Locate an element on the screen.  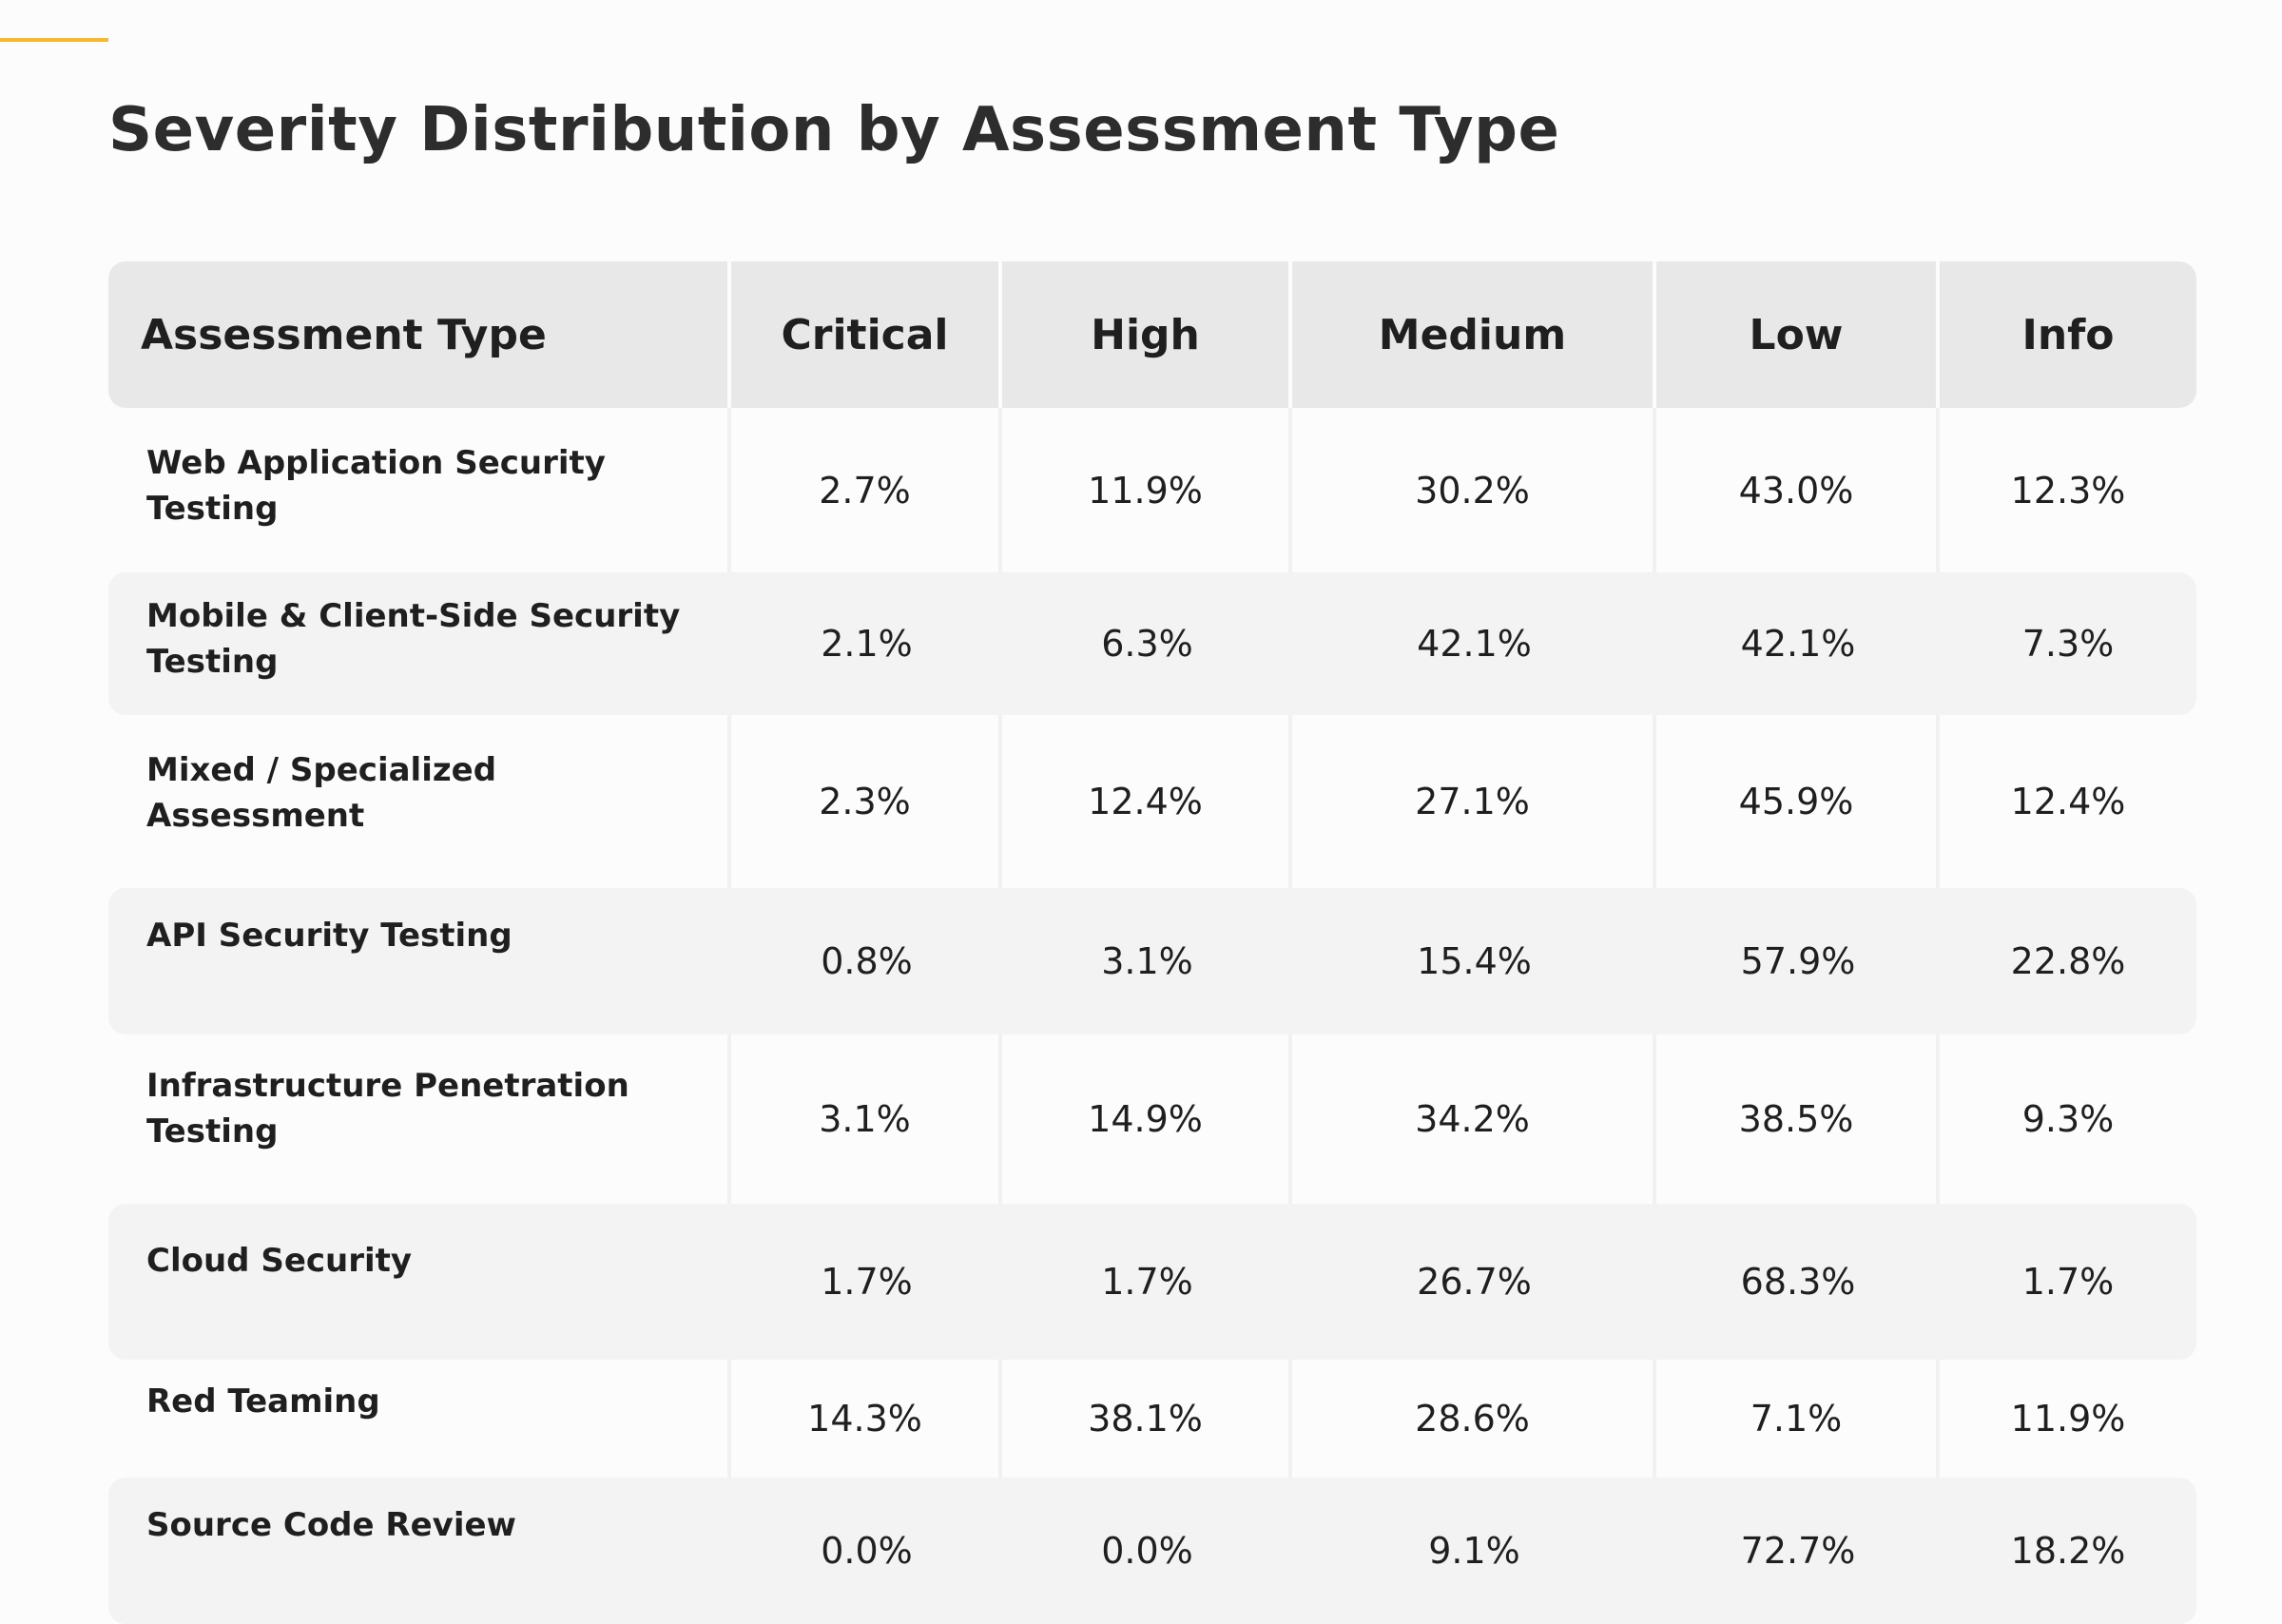
header-high: High is located at coordinates (1147, 334).